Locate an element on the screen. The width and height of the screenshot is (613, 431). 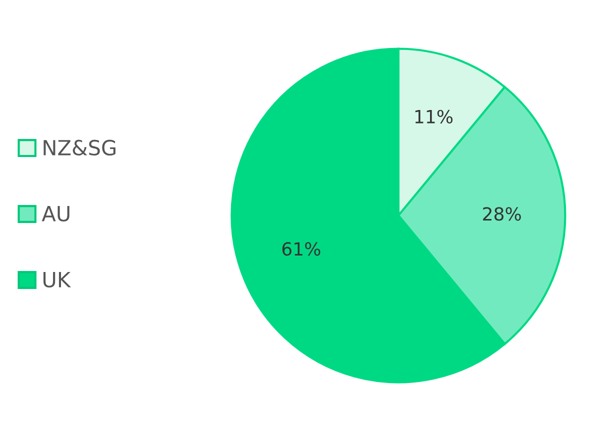
legend-label: NZ&SG is located at coordinates (80, 148).